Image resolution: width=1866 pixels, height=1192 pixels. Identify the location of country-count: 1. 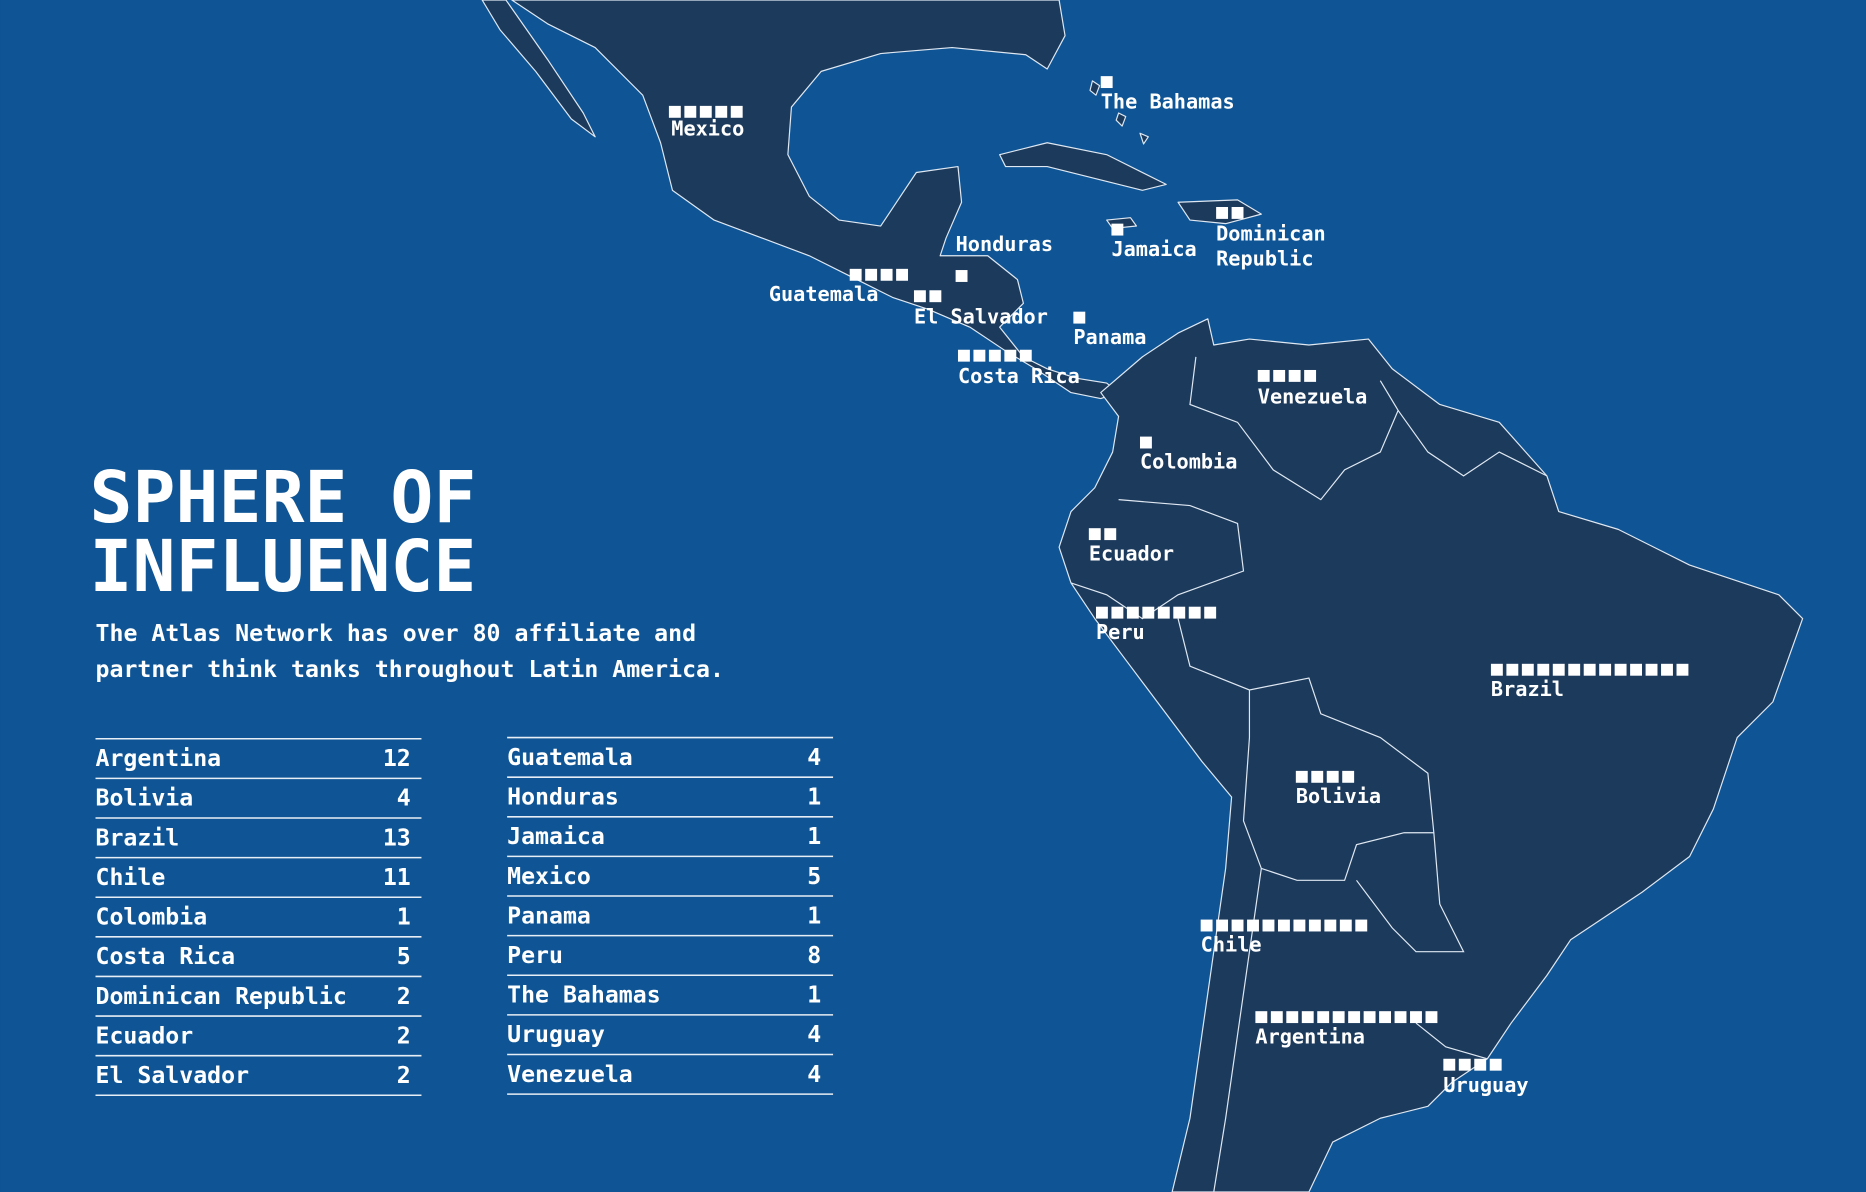
(404, 917).